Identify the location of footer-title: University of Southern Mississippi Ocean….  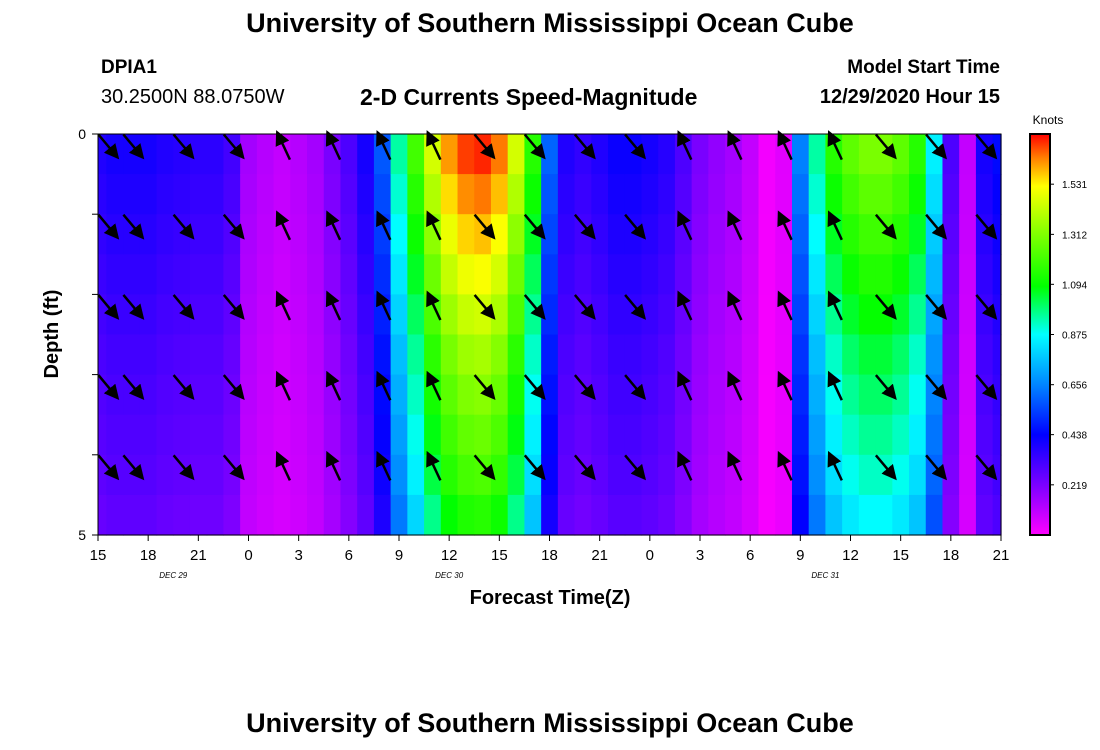
(550, 723).